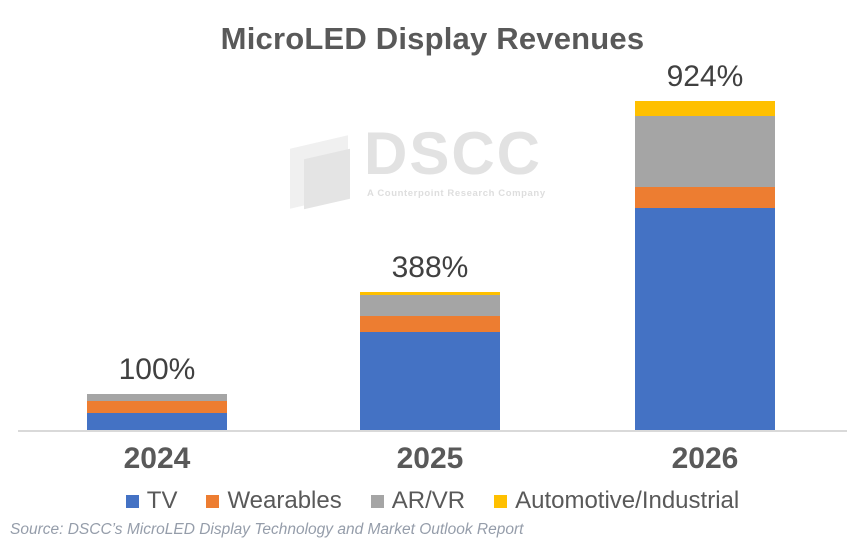 The image size is (865, 553). I want to click on watermark-tagline: A Counterpoint Research Company, so click(456, 193).